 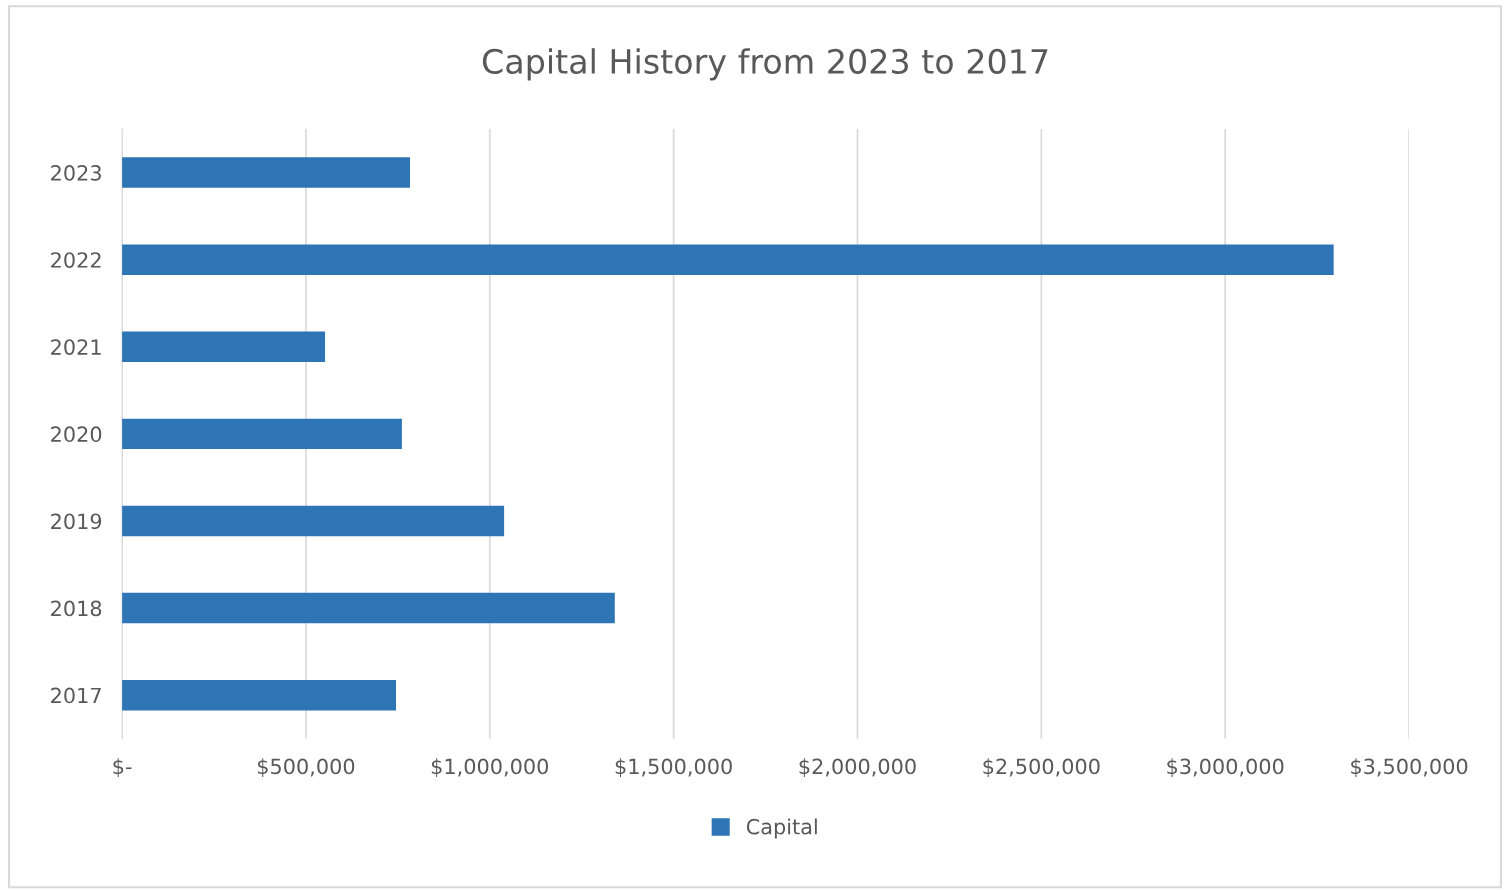 I want to click on y-tick-label: 2023, so click(x=76, y=173).